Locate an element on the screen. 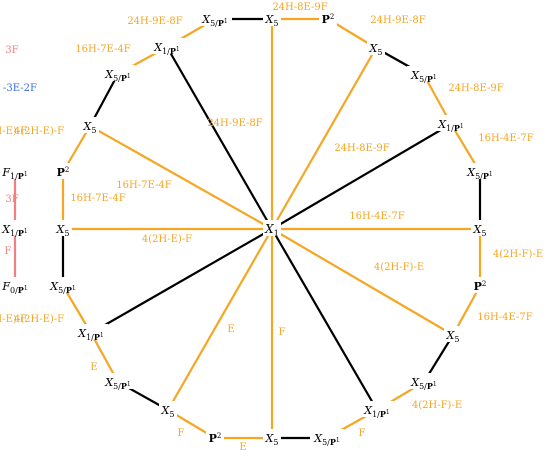 The width and height of the screenshot is (552, 459). edge-label-r3-r4: 16H-4E-7F is located at coordinates (505, 138).